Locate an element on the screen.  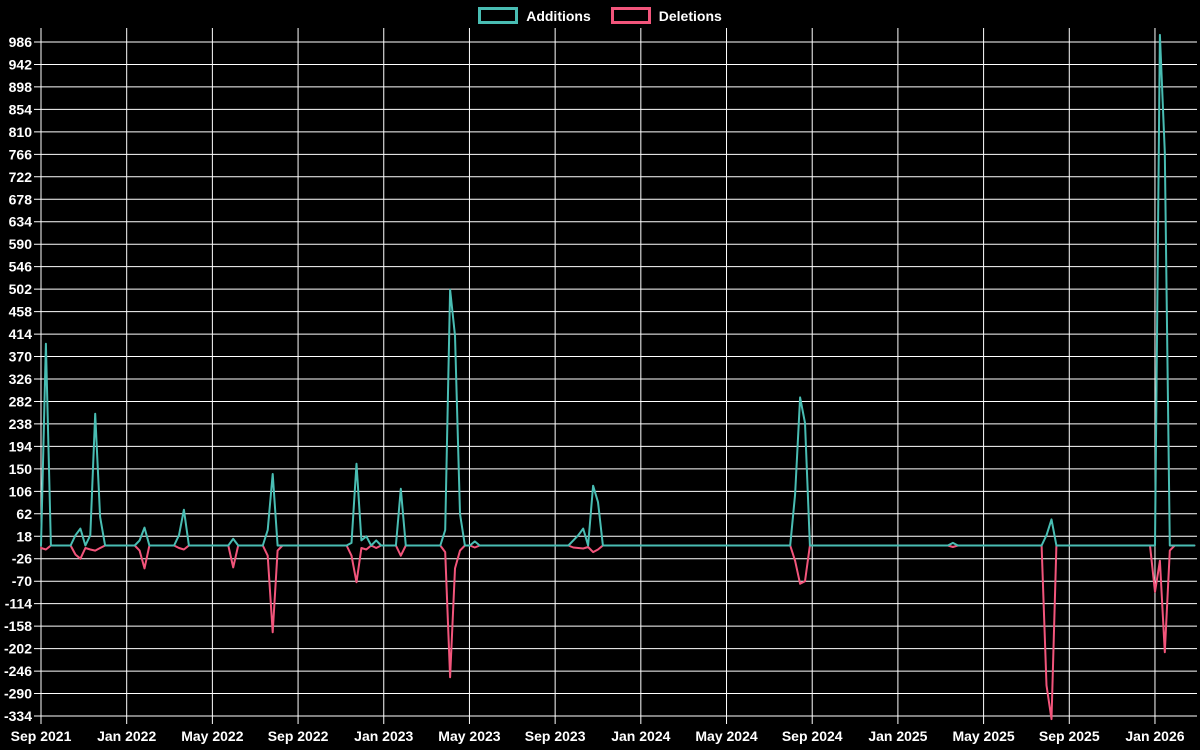
svg-text: 546 is located at coordinates (21, 267).